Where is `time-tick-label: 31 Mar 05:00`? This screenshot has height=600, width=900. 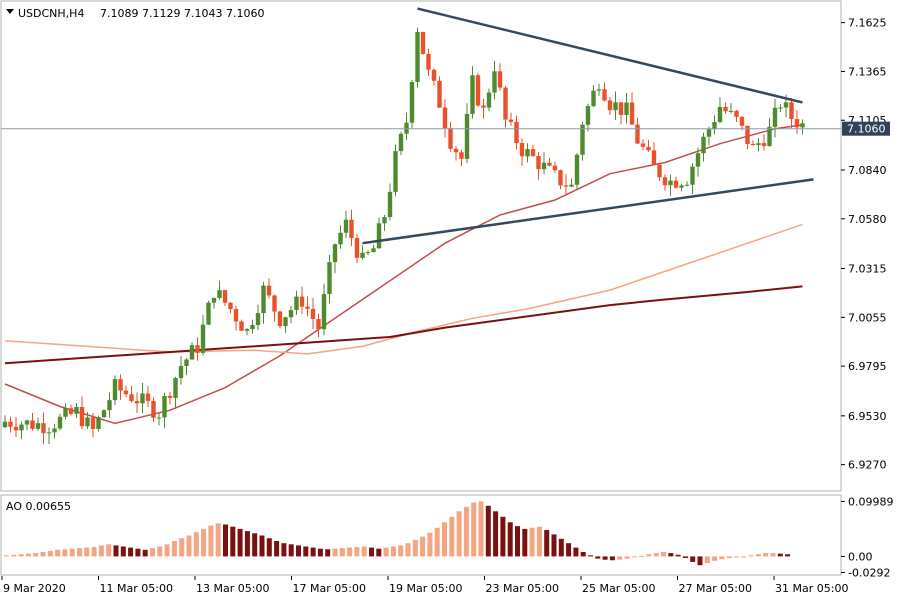 time-tick-label: 31 Mar 05:00 is located at coordinates (811, 588).